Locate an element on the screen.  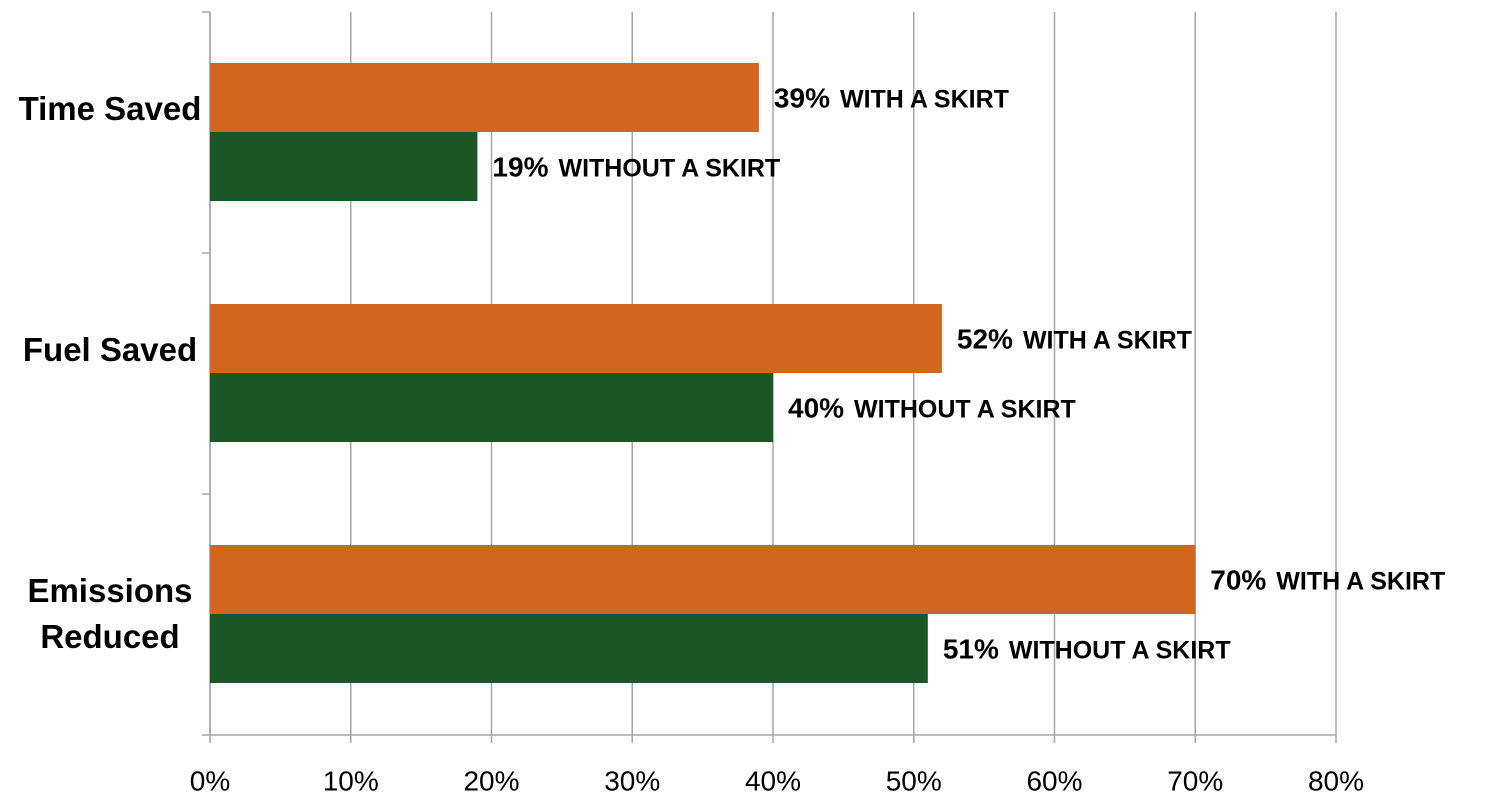
data-label: 40% WITHOUT A SKIRT is located at coordinates (932, 408).